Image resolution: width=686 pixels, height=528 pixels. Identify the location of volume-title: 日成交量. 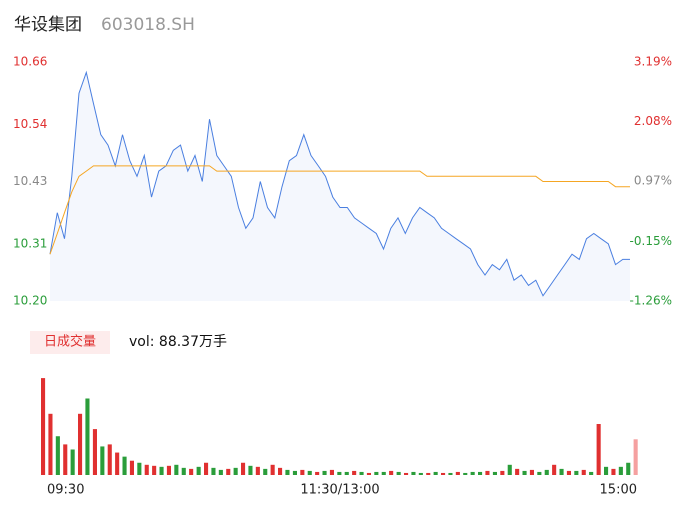
(70, 342).